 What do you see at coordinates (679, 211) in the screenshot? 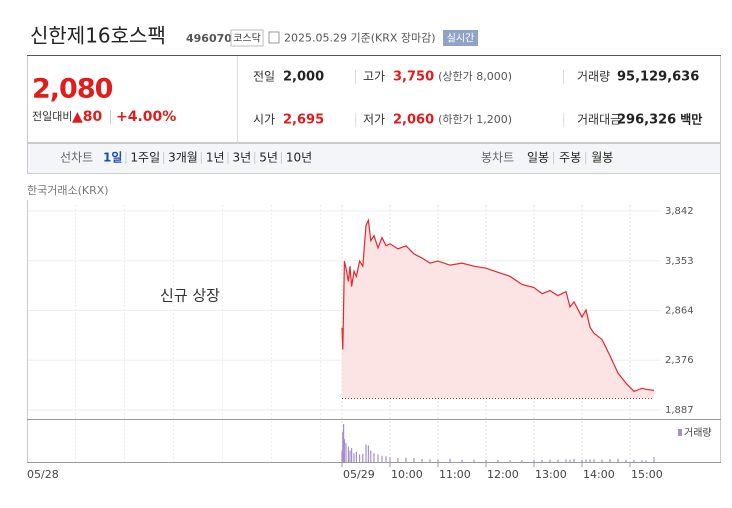
I see `y-tick-label: 3,842` at bounding box center [679, 211].